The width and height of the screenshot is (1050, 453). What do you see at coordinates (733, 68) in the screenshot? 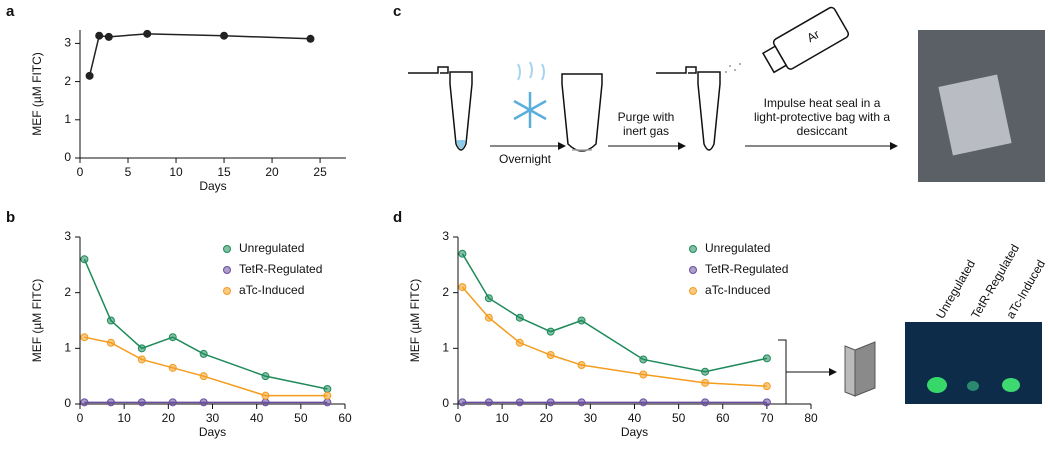
I see `spray` at bounding box center [733, 68].